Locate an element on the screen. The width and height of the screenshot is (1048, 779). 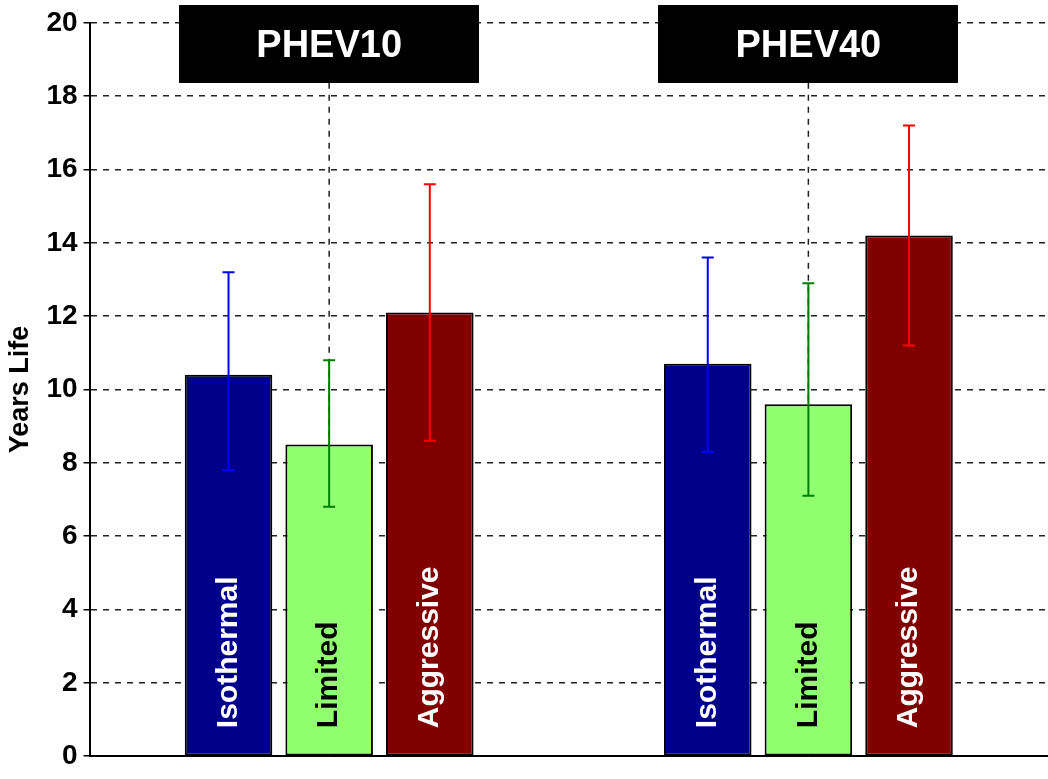
y-tick-label: 12 is located at coordinates (62, 314).